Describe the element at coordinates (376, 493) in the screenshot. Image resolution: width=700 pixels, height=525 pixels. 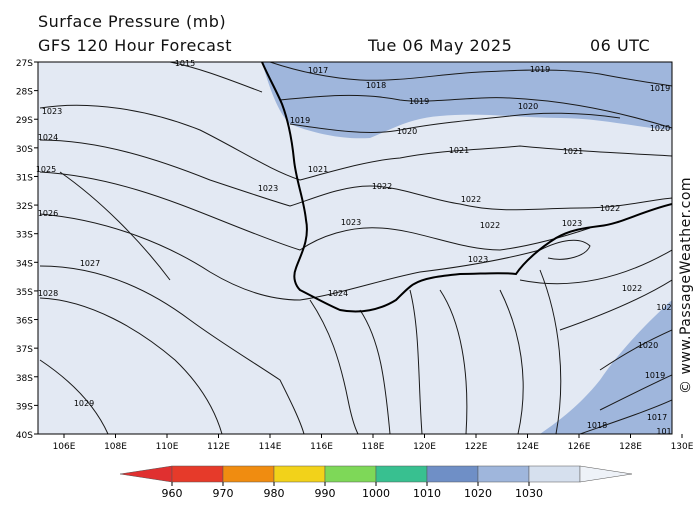
I see `colorbar-label: 1000` at that location.